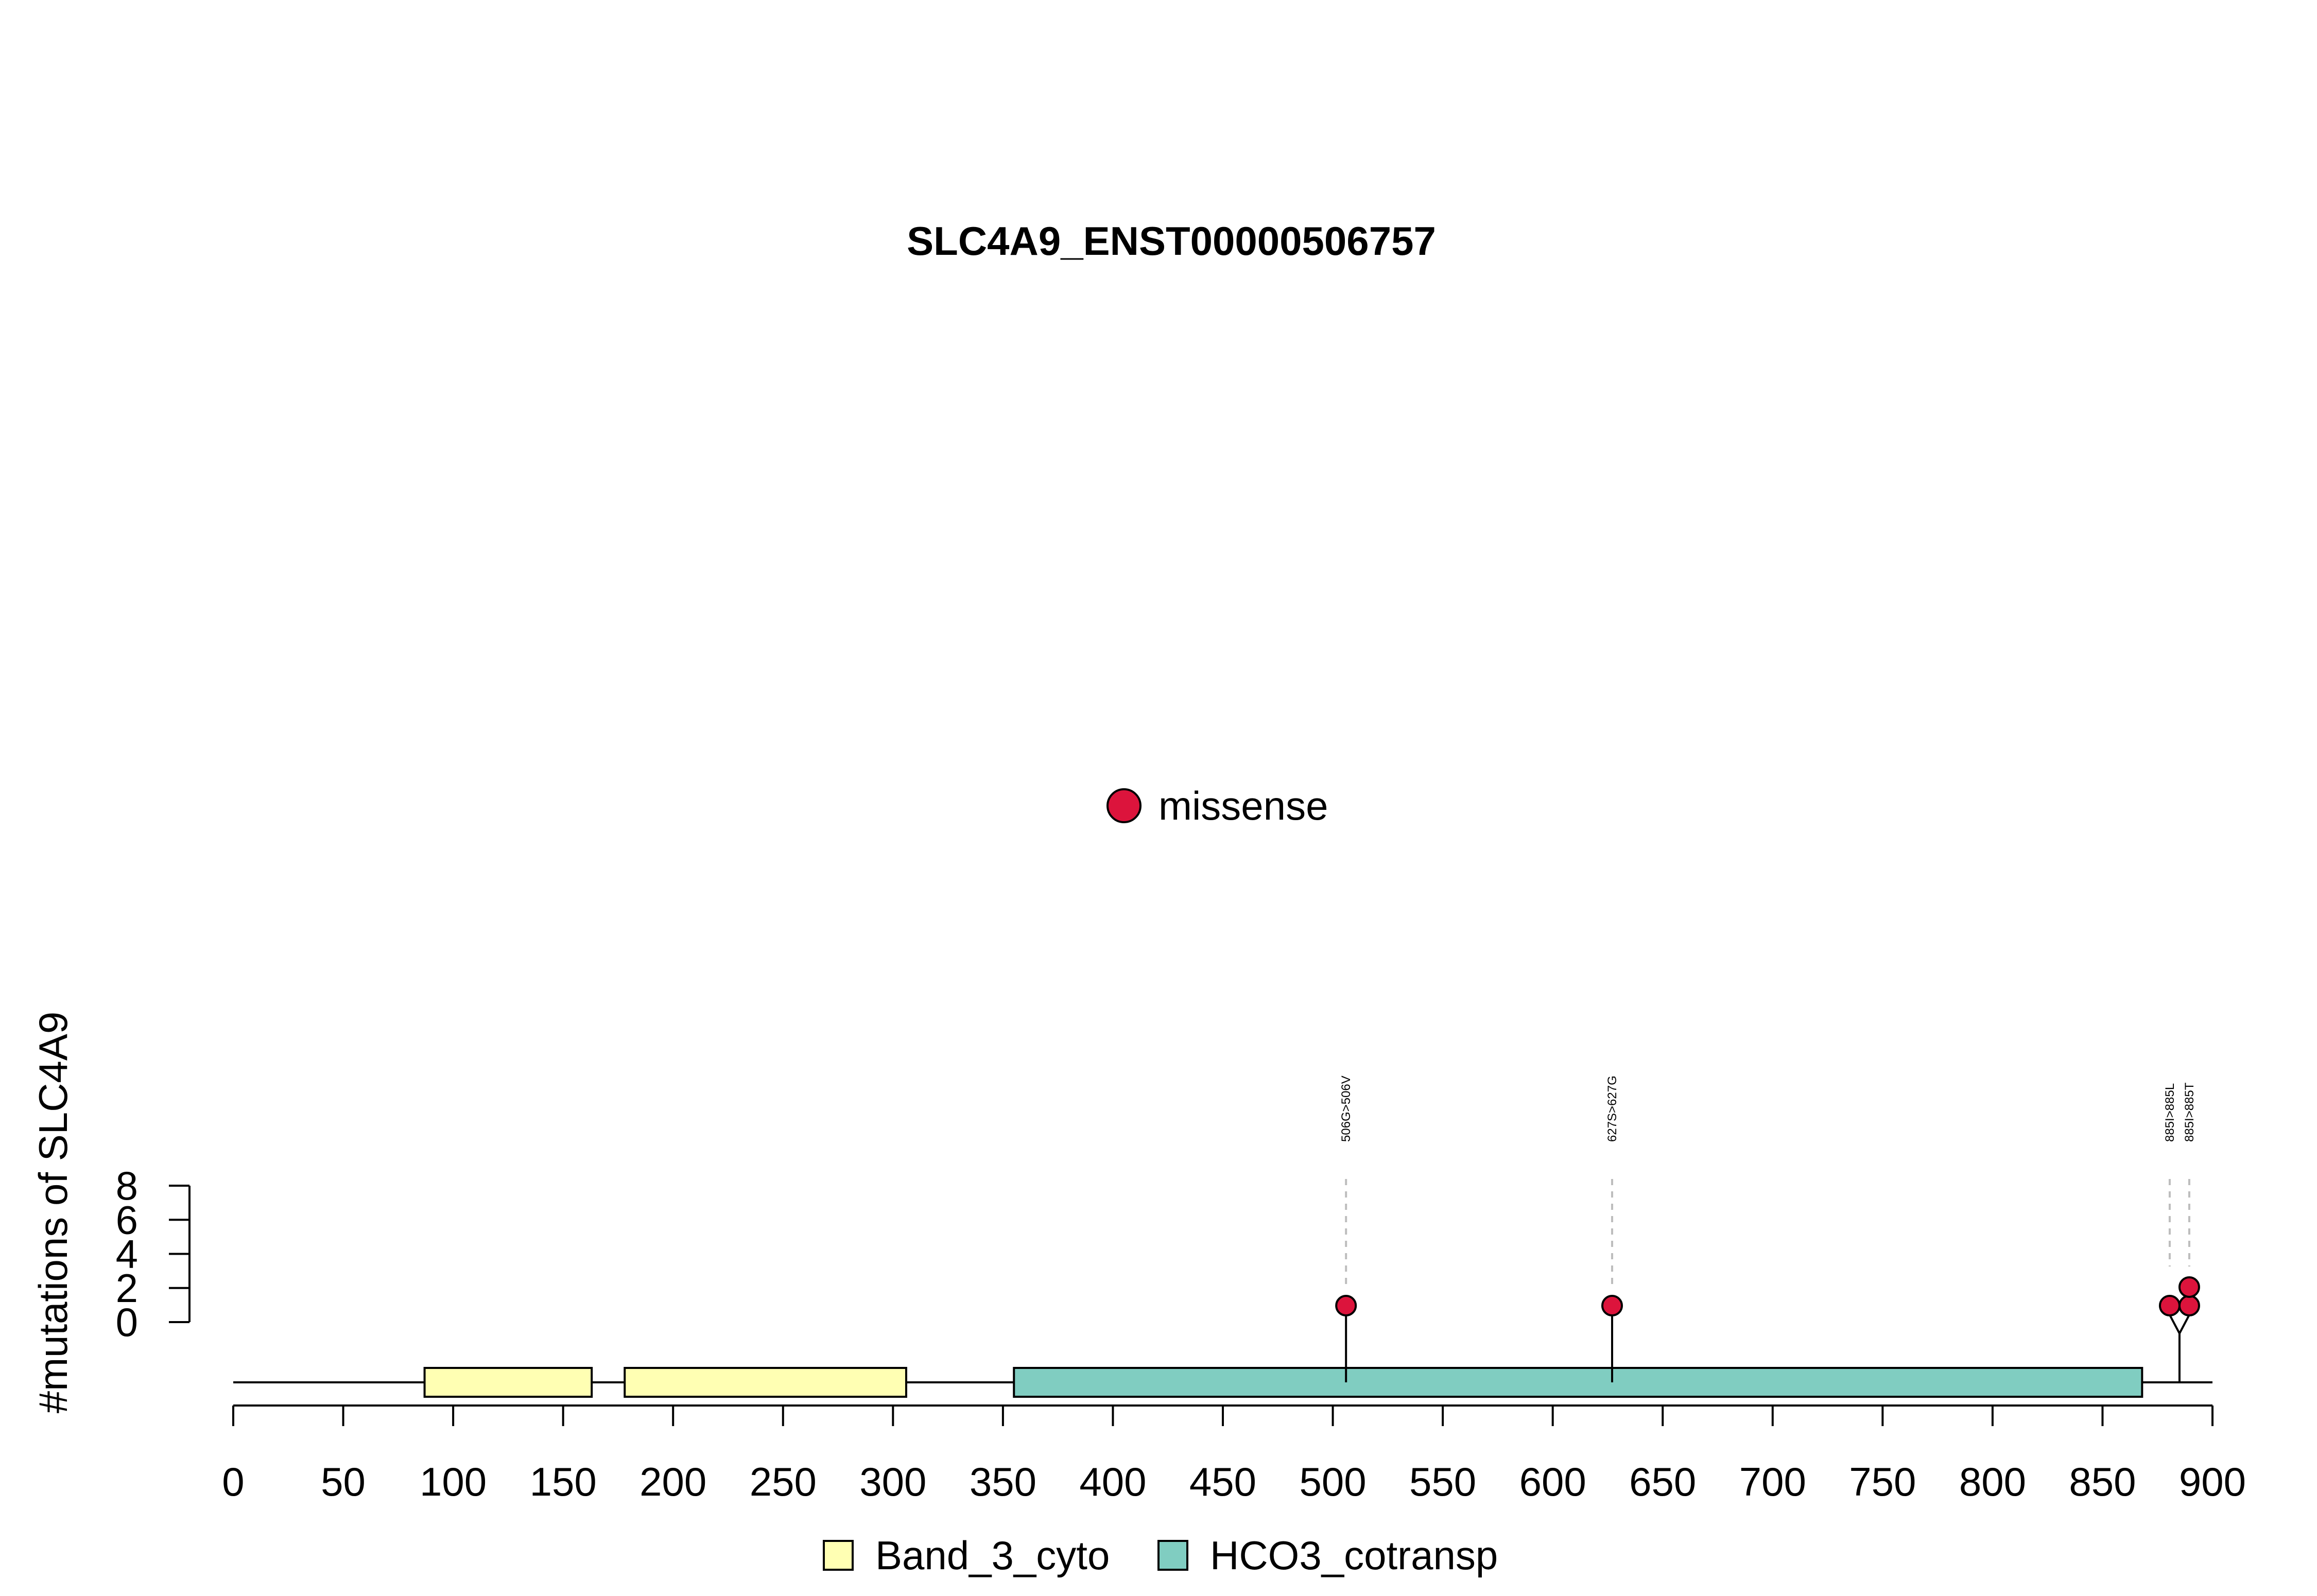  Describe the element at coordinates (672, 1481) in the screenshot. I see `x-tick-label: 200` at that location.